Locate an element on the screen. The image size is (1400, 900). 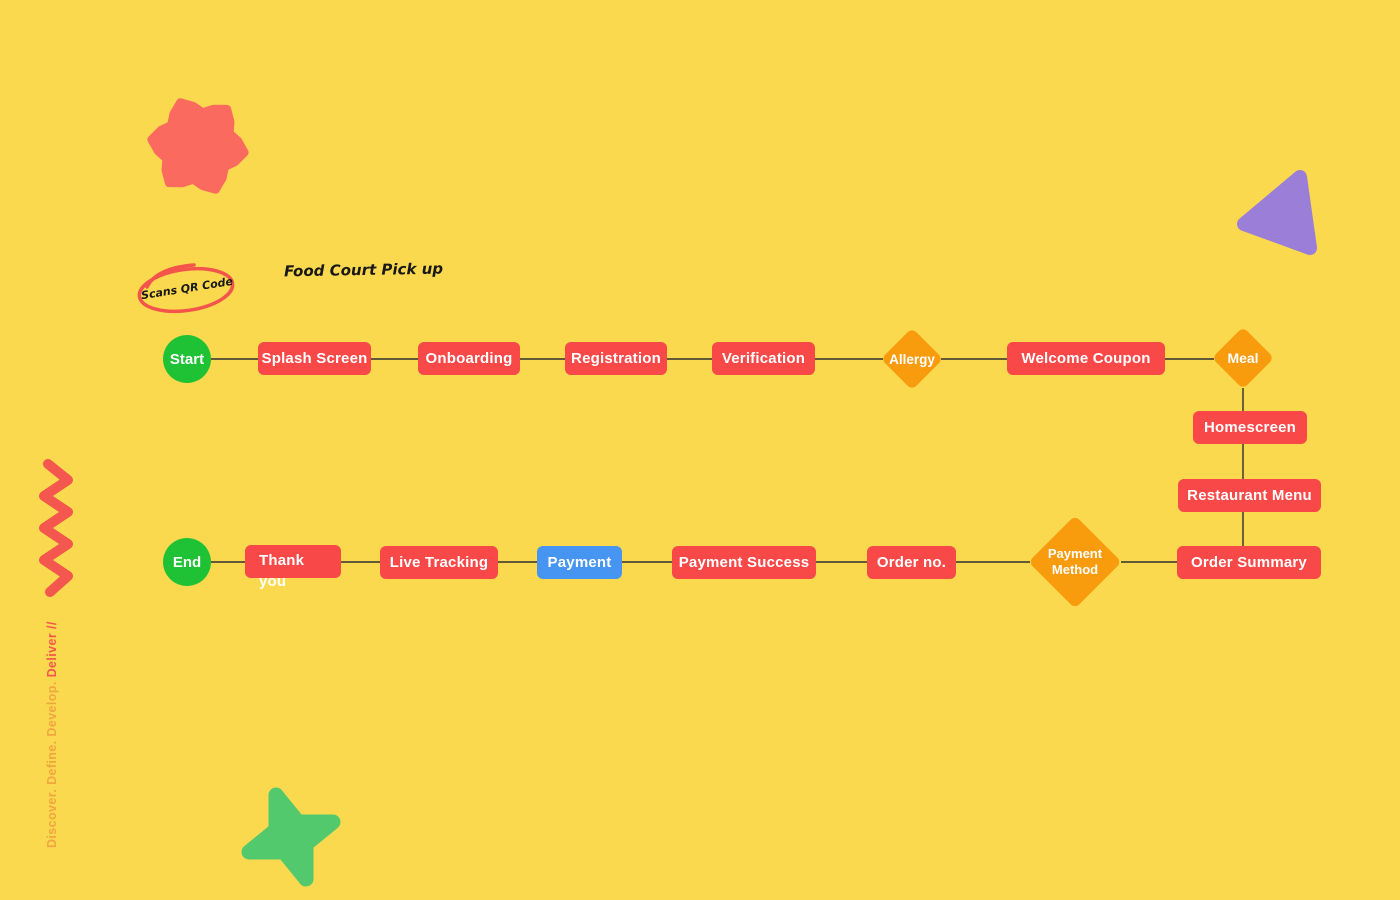
decision-label: Meal is located at coordinates (1243, 358).